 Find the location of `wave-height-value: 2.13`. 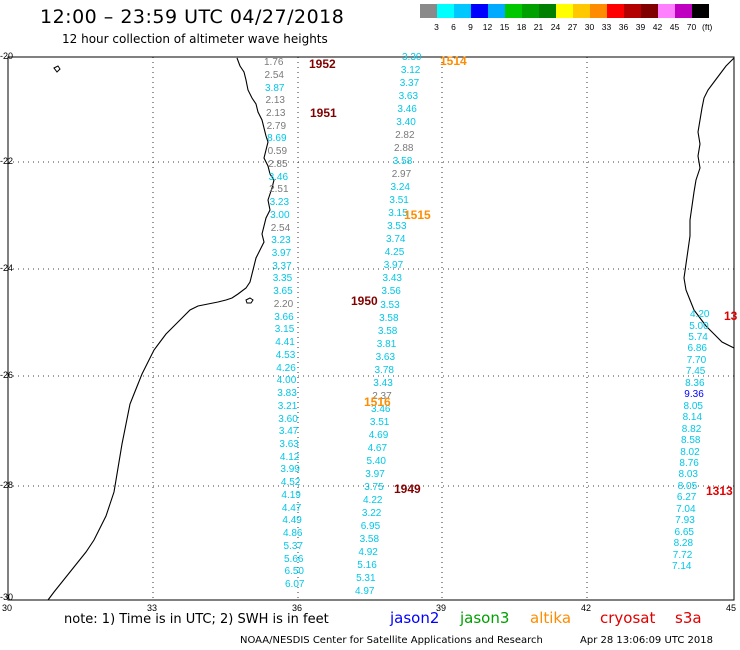

wave-height-value: 2.13 is located at coordinates (276, 113).